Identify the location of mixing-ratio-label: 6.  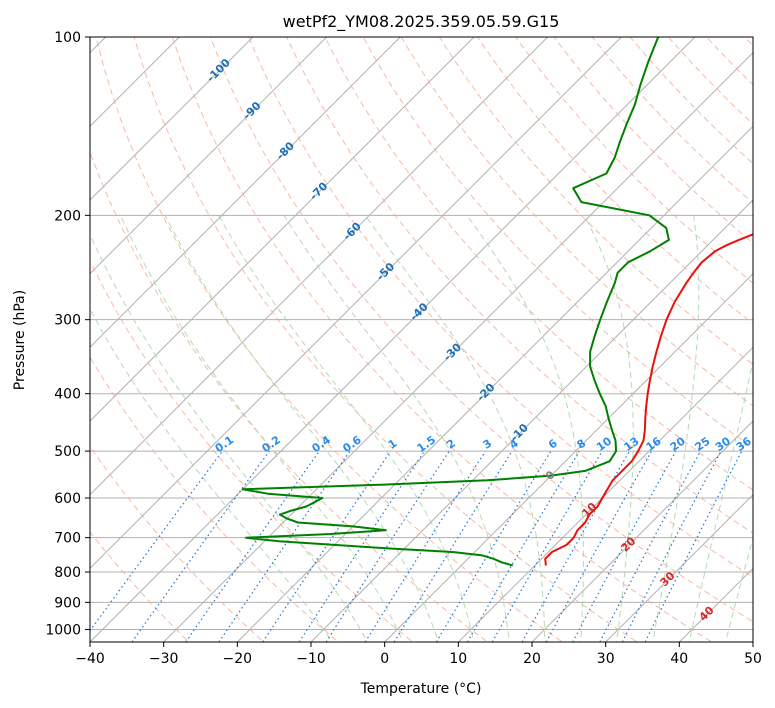
(553, 444).